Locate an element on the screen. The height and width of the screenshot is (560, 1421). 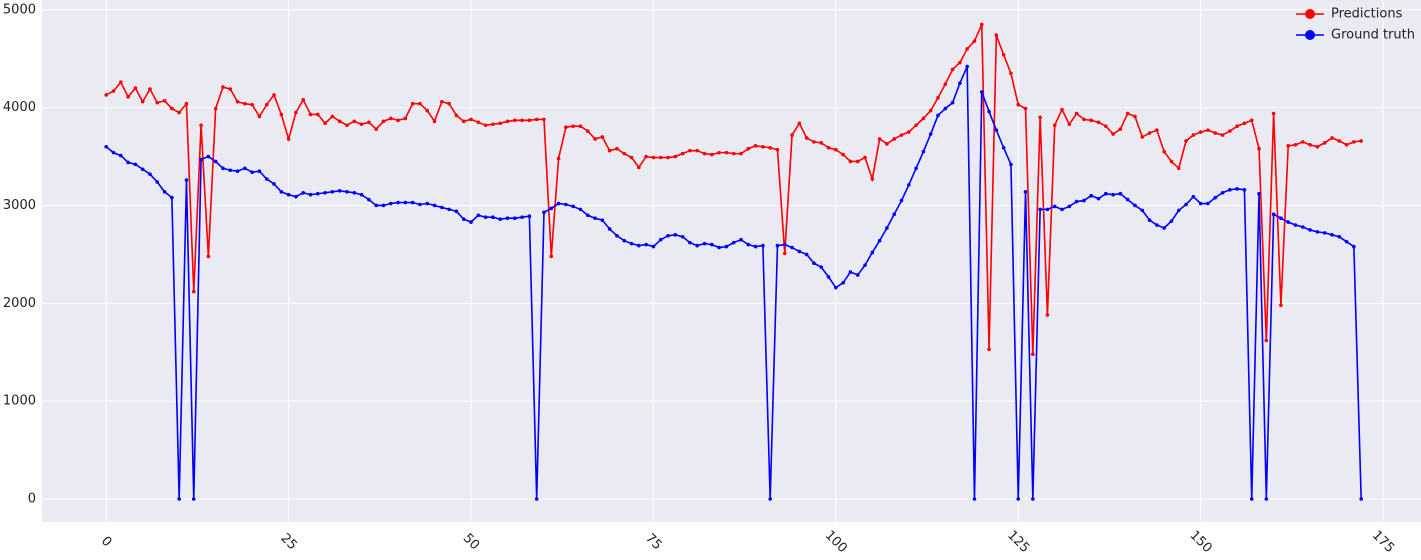
y-tick-label: 1000 is located at coordinates (19, 401).